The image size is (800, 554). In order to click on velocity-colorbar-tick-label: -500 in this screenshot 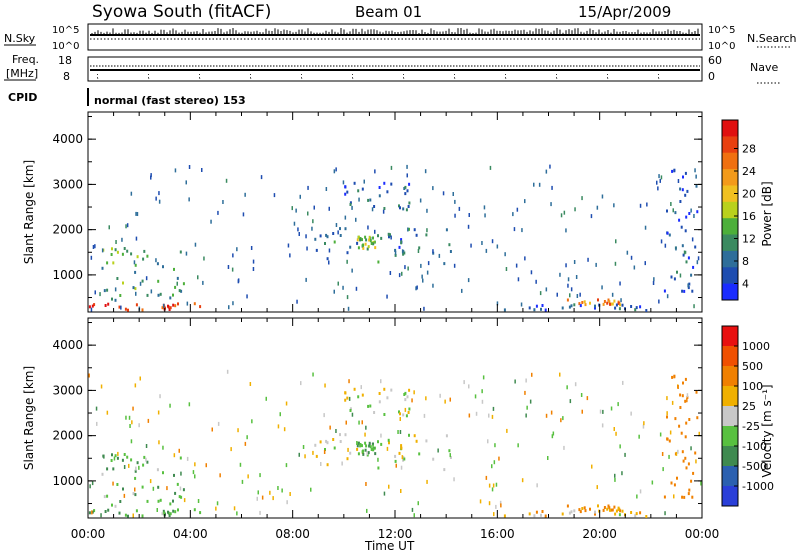, I will do `click(754, 466)`.